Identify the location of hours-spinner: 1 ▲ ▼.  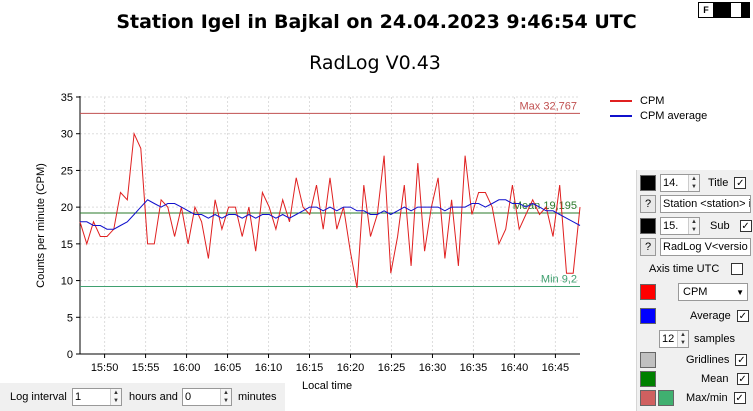
(97, 397).